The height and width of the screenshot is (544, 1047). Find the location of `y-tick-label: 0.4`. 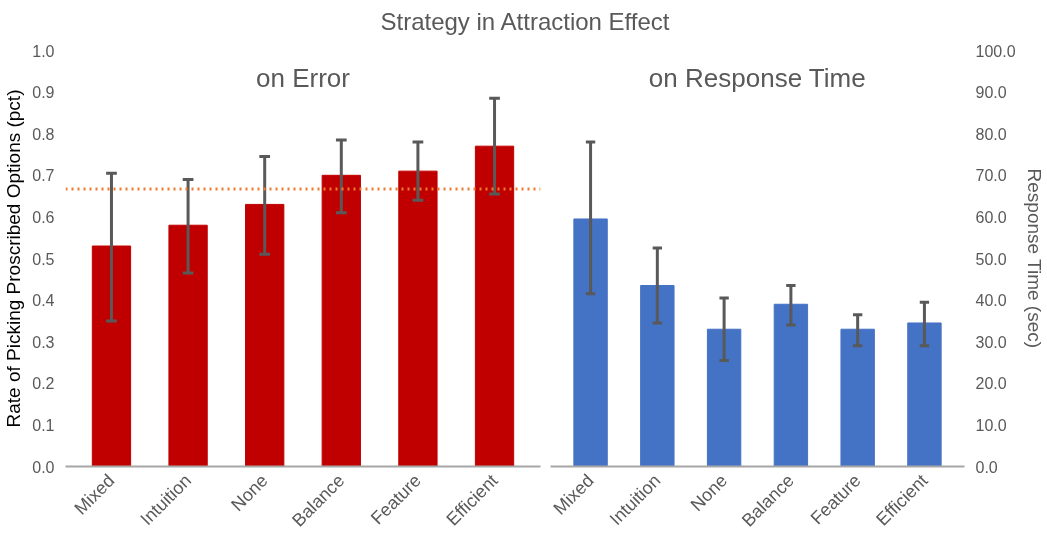

y-tick-label: 0.4 is located at coordinates (43, 301).